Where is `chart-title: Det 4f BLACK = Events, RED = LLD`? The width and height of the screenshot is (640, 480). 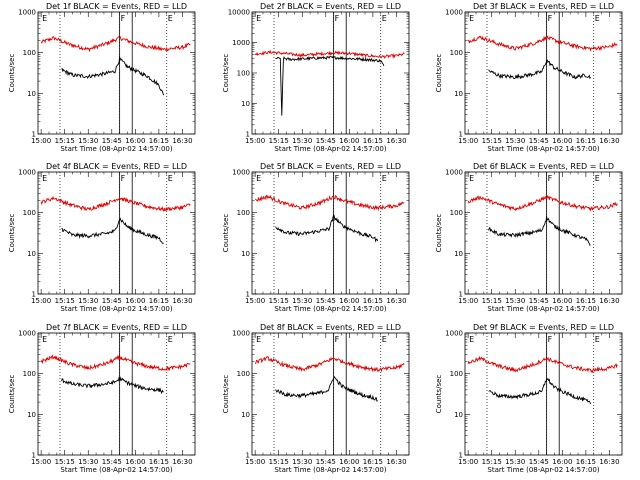
chart-title: Det 4f BLACK = Events, RED = LLD is located at coordinates (116, 166).